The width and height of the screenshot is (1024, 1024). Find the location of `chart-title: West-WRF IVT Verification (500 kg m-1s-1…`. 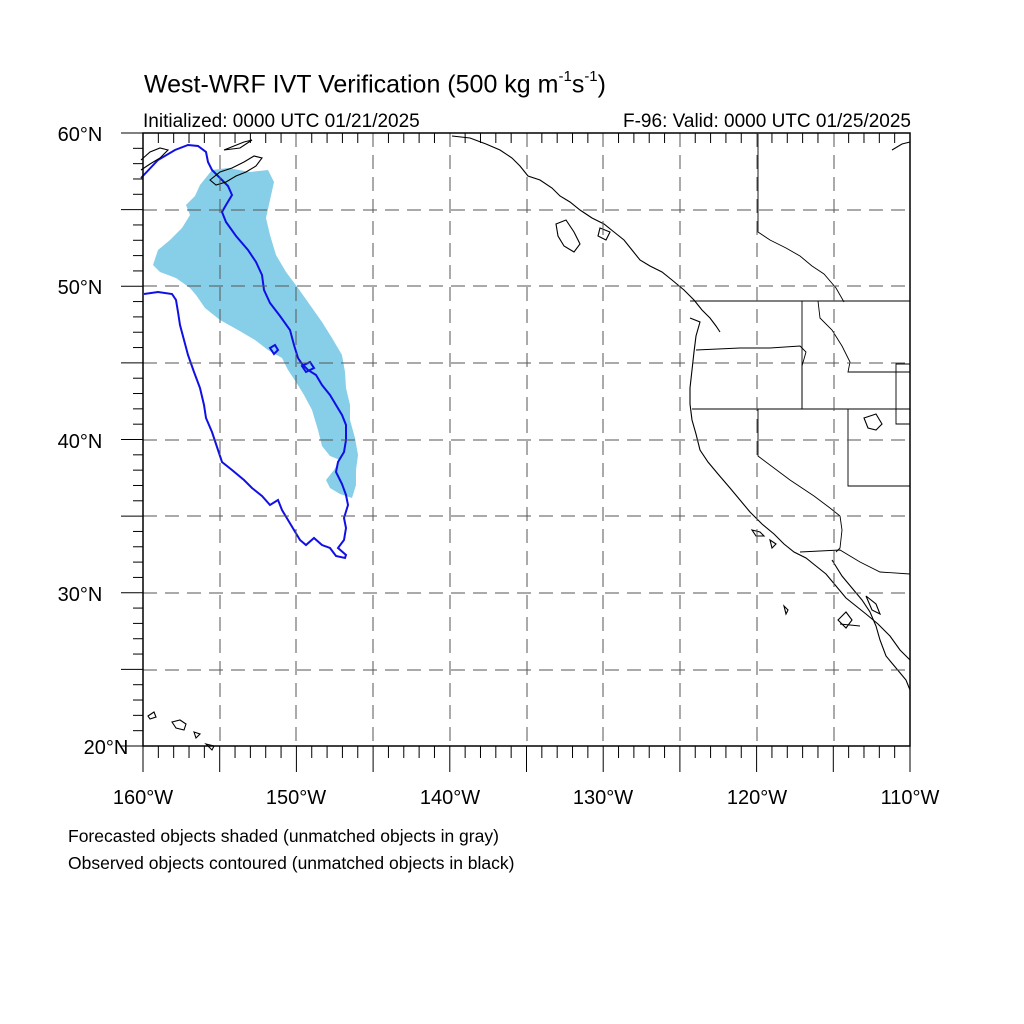

chart-title: West-WRF IVT Verification (500 kg m-1s-1… is located at coordinates (375, 83).